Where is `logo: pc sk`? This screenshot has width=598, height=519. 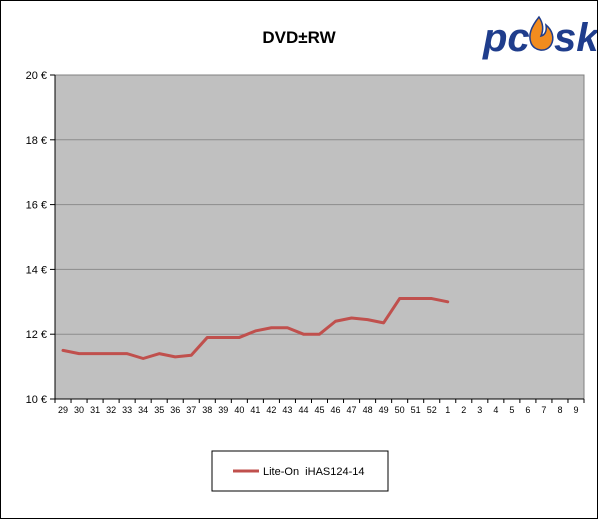 logo: pc sk is located at coordinates (539, 37).